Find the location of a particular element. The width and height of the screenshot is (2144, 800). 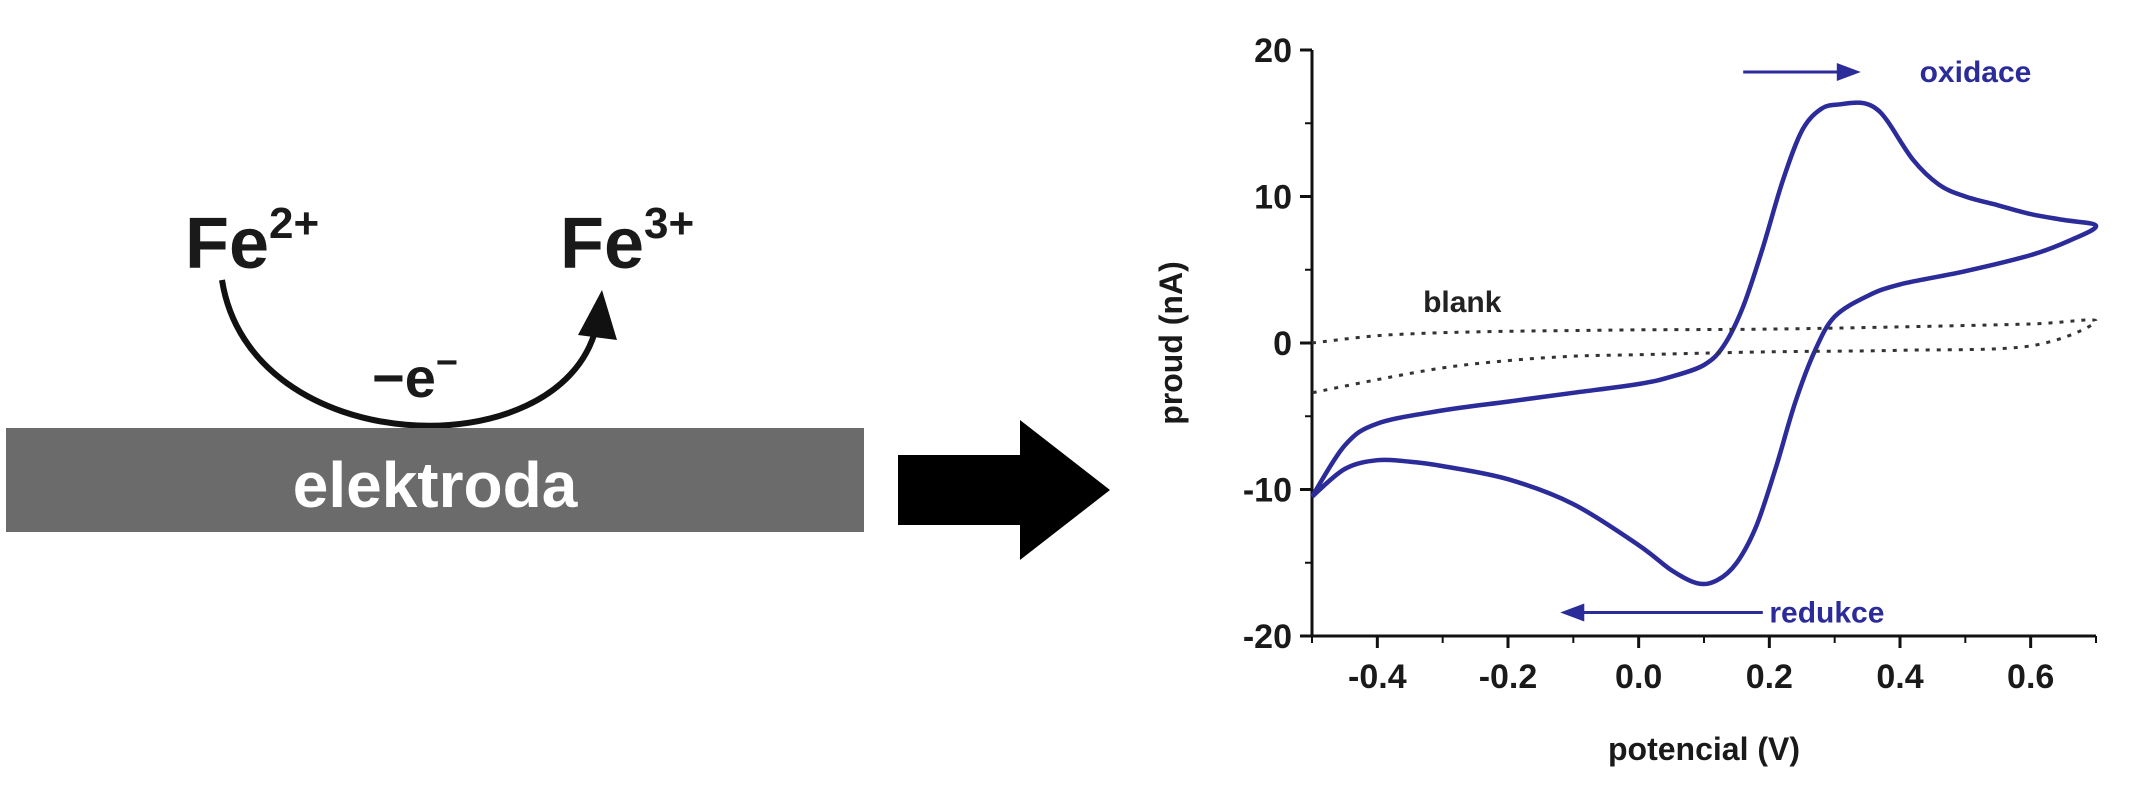

y-tick-label: 10 is located at coordinates (1273, 198).